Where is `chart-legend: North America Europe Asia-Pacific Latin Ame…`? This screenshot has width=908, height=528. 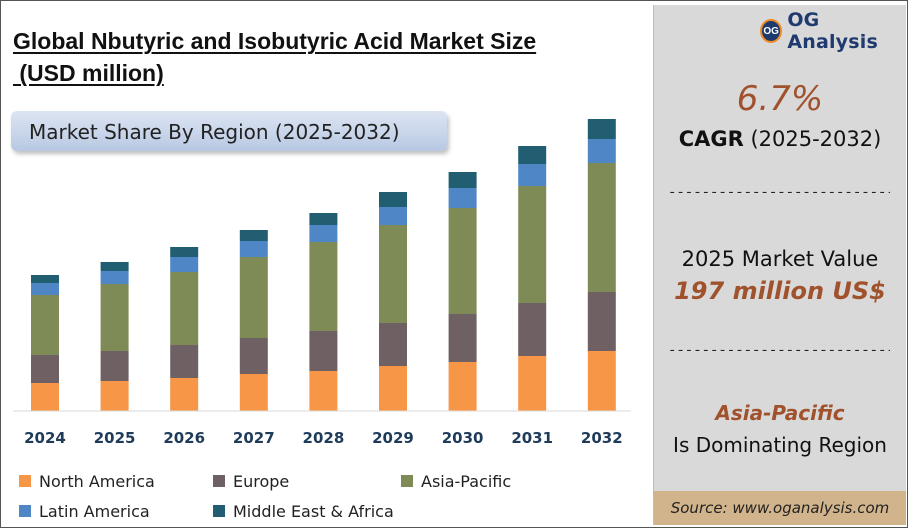
chart-legend: North America Europe Asia-Pacific Latin Ame… is located at coordinates (329, 499).